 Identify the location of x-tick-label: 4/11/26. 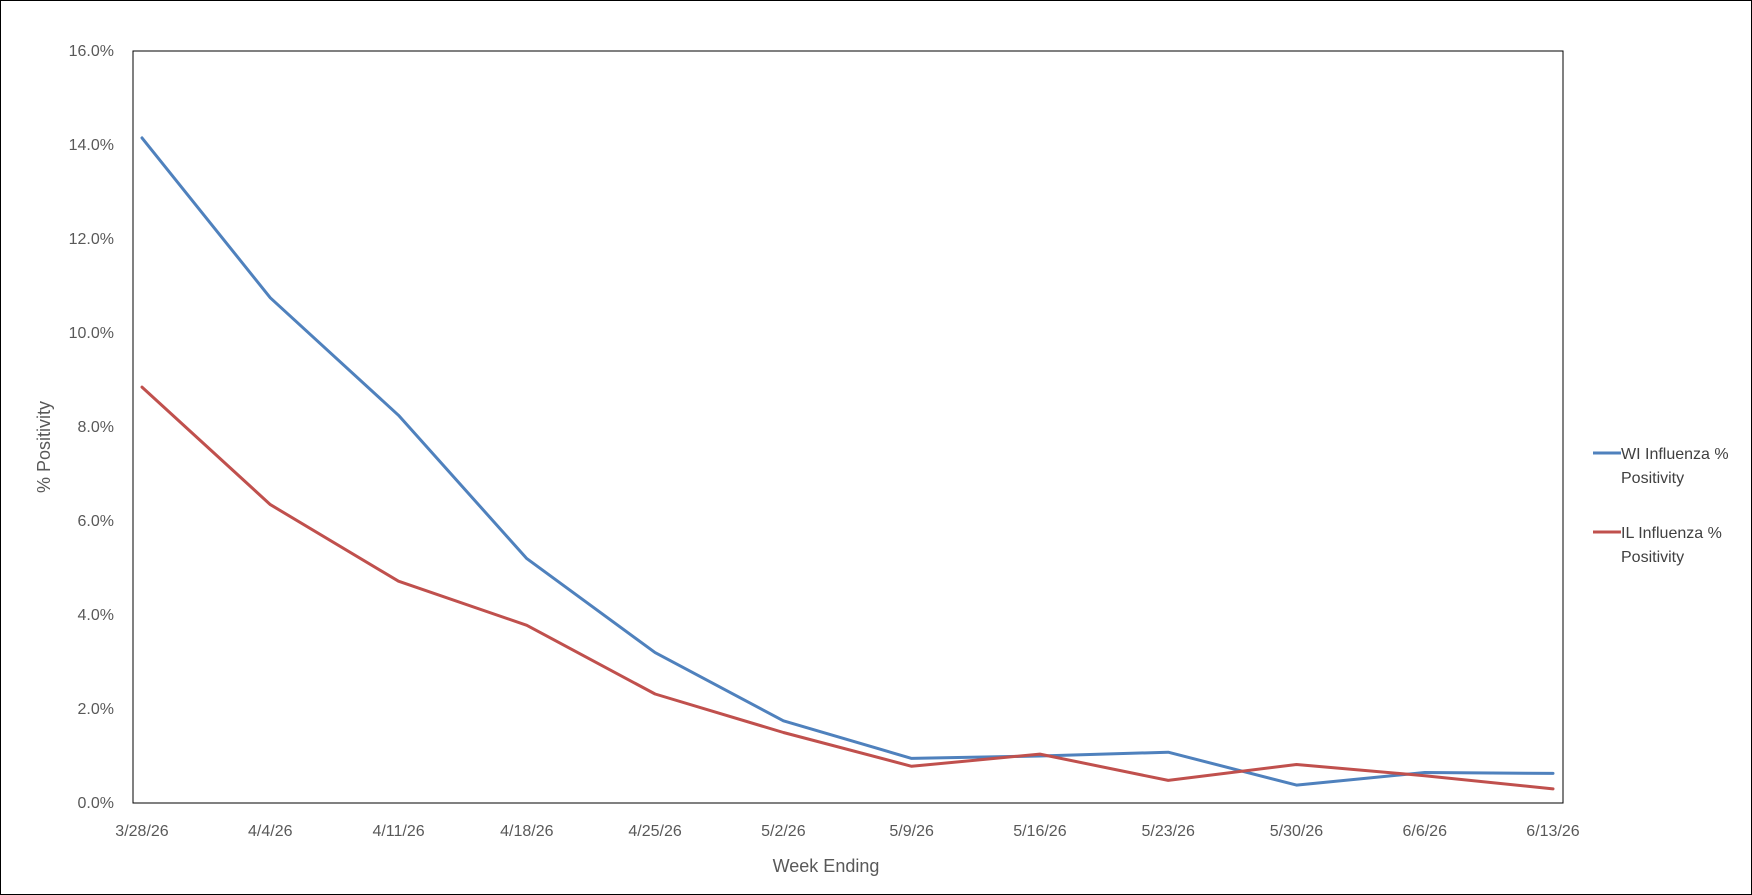
(398, 831).